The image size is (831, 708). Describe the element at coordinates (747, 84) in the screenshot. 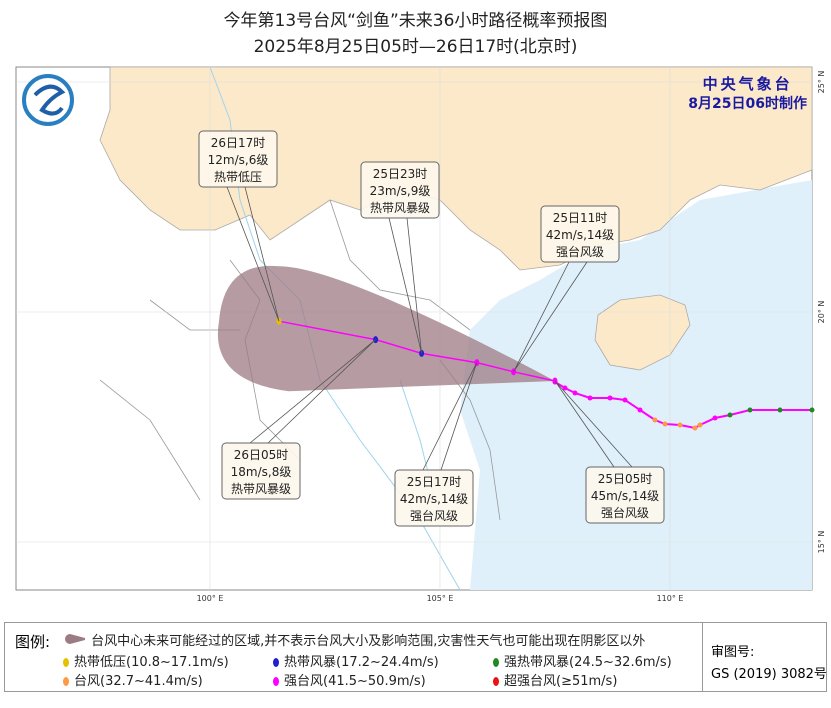

I see `agency-name: 中央气象台` at that location.